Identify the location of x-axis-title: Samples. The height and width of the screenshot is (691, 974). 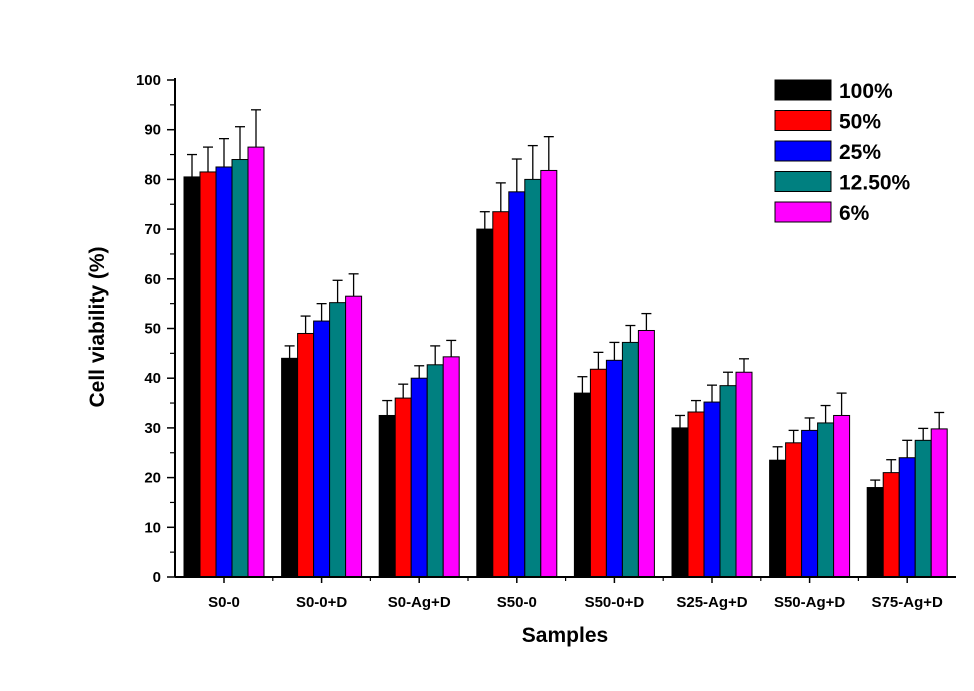
(565, 635).